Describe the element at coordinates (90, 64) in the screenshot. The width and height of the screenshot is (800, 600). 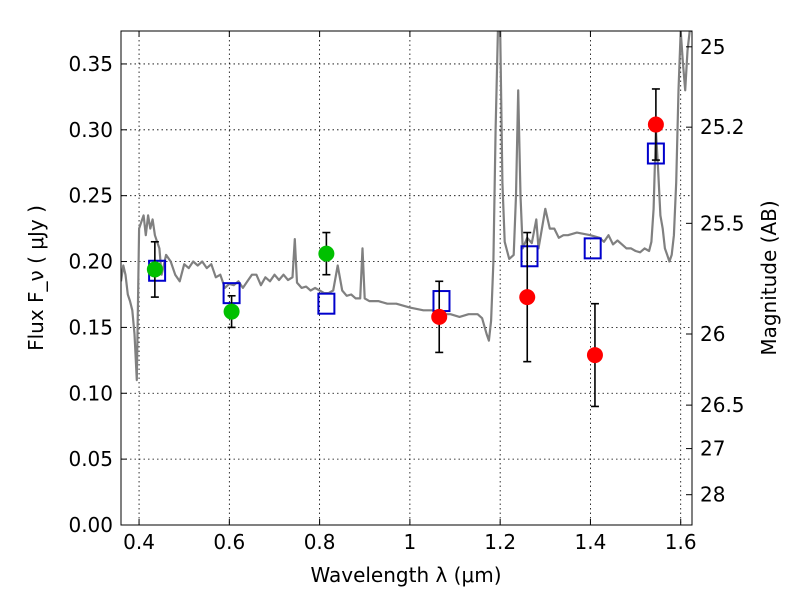
I see `y-tick-label: 0.35` at that location.